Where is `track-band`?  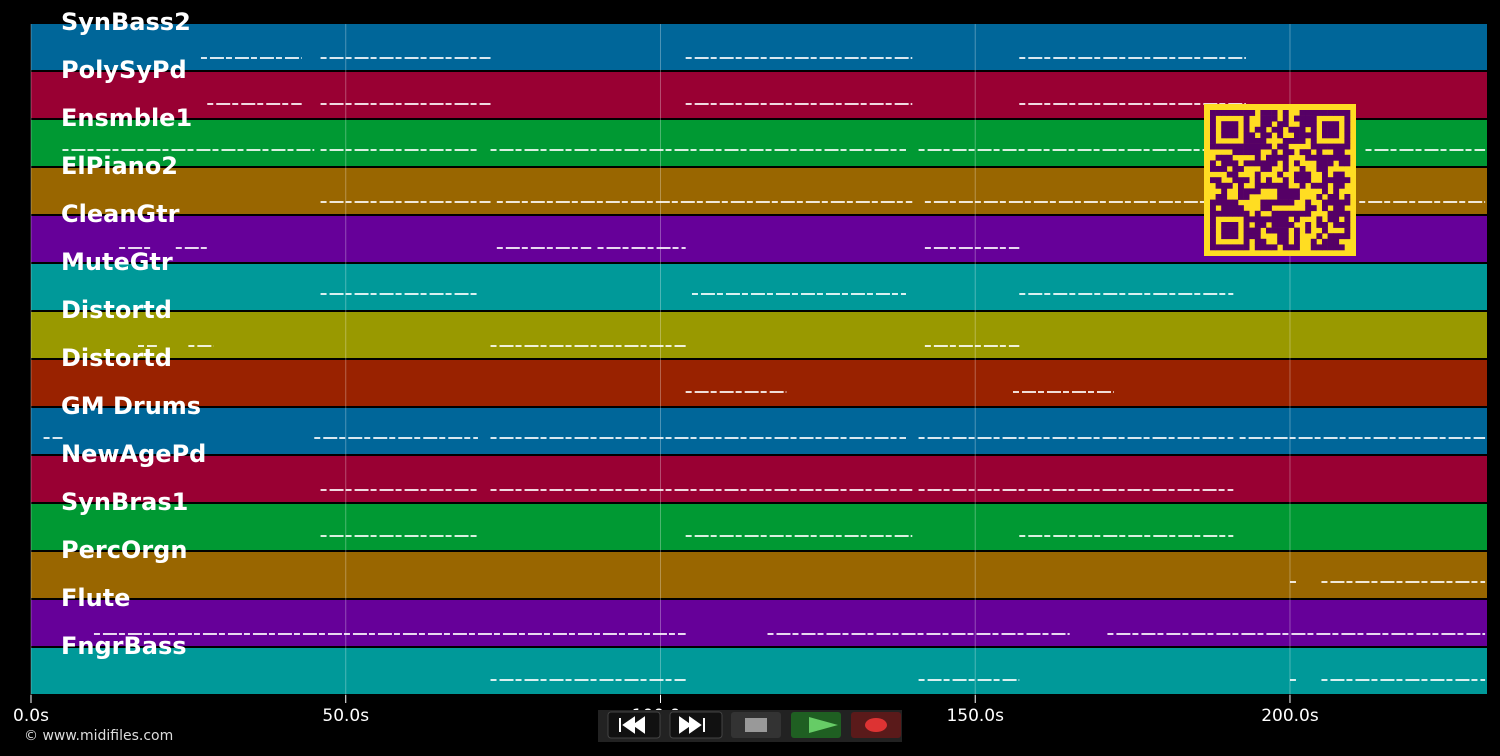 track-band is located at coordinates (759, 335).